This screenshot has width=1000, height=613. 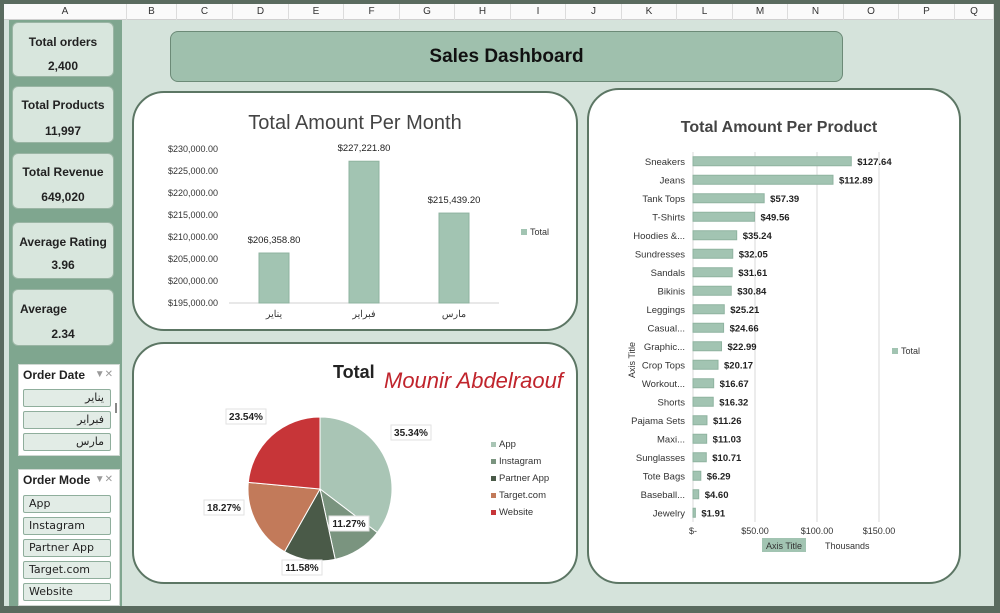 I want to click on column-header-bar: A B C D E F G H I J K L M N O P Q, so click(x=499, y=12).